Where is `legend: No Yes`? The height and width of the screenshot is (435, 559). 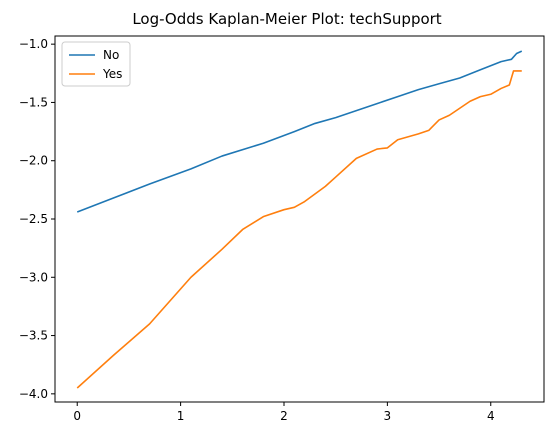 legend: No Yes is located at coordinates (96, 64).